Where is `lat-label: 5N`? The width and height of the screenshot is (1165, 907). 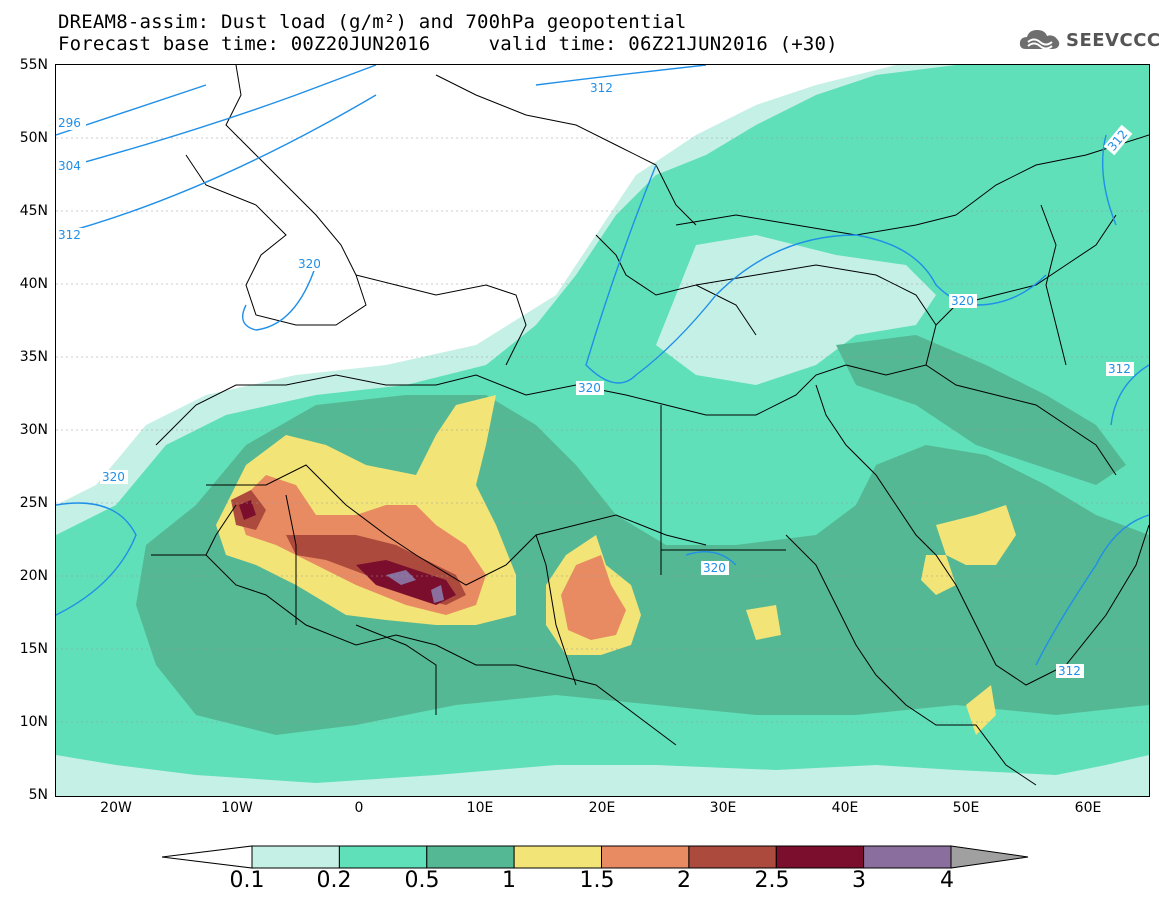
lat-label: 5N is located at coordinates (38, 795).